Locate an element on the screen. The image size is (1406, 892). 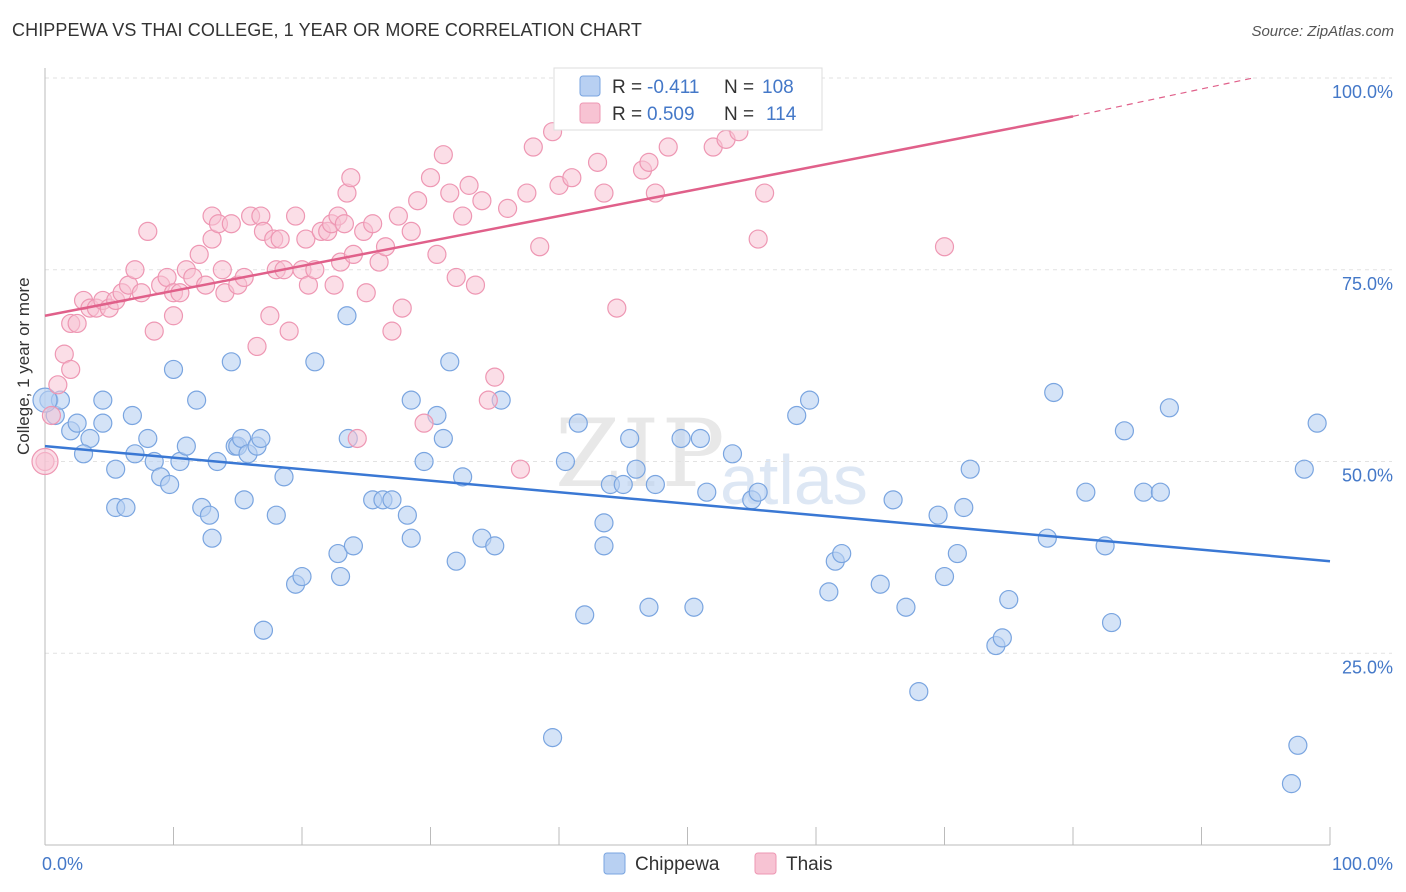
bottom-legend-swatch-thais is located at coordinates (765, 863).